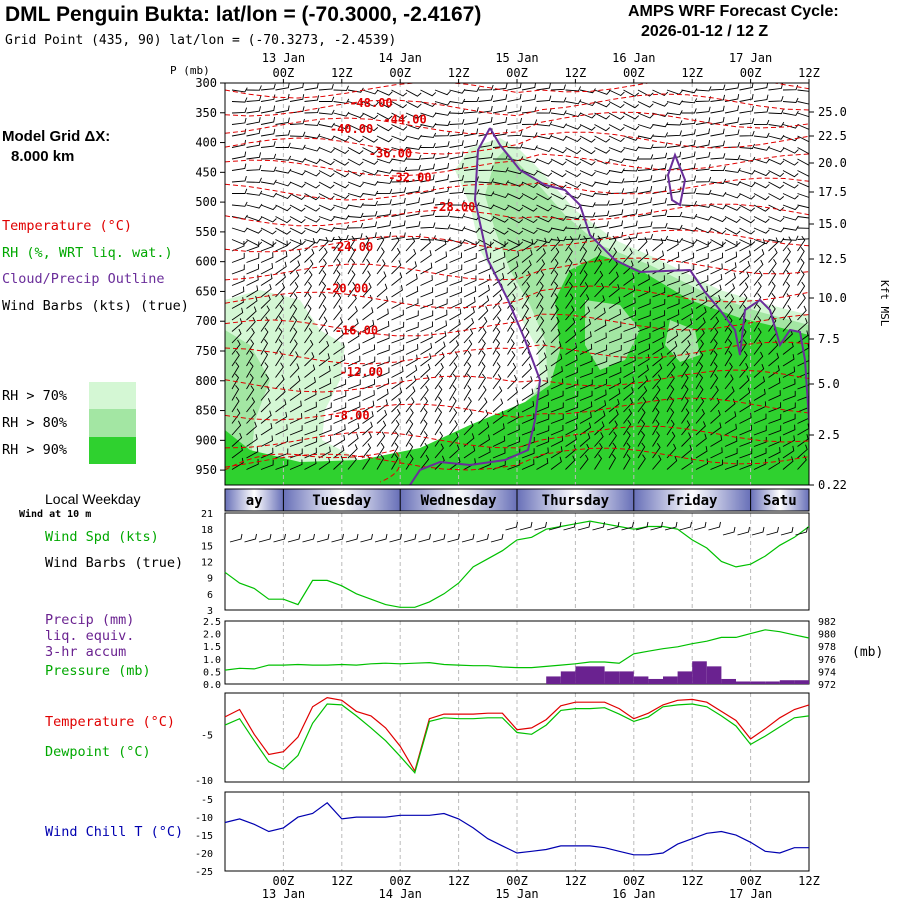  What do you see at coordinates (102, 537) in the screenshot?
I see `wind-speed-label: Wind Spd (kts)` at bounding box center [102, 537].